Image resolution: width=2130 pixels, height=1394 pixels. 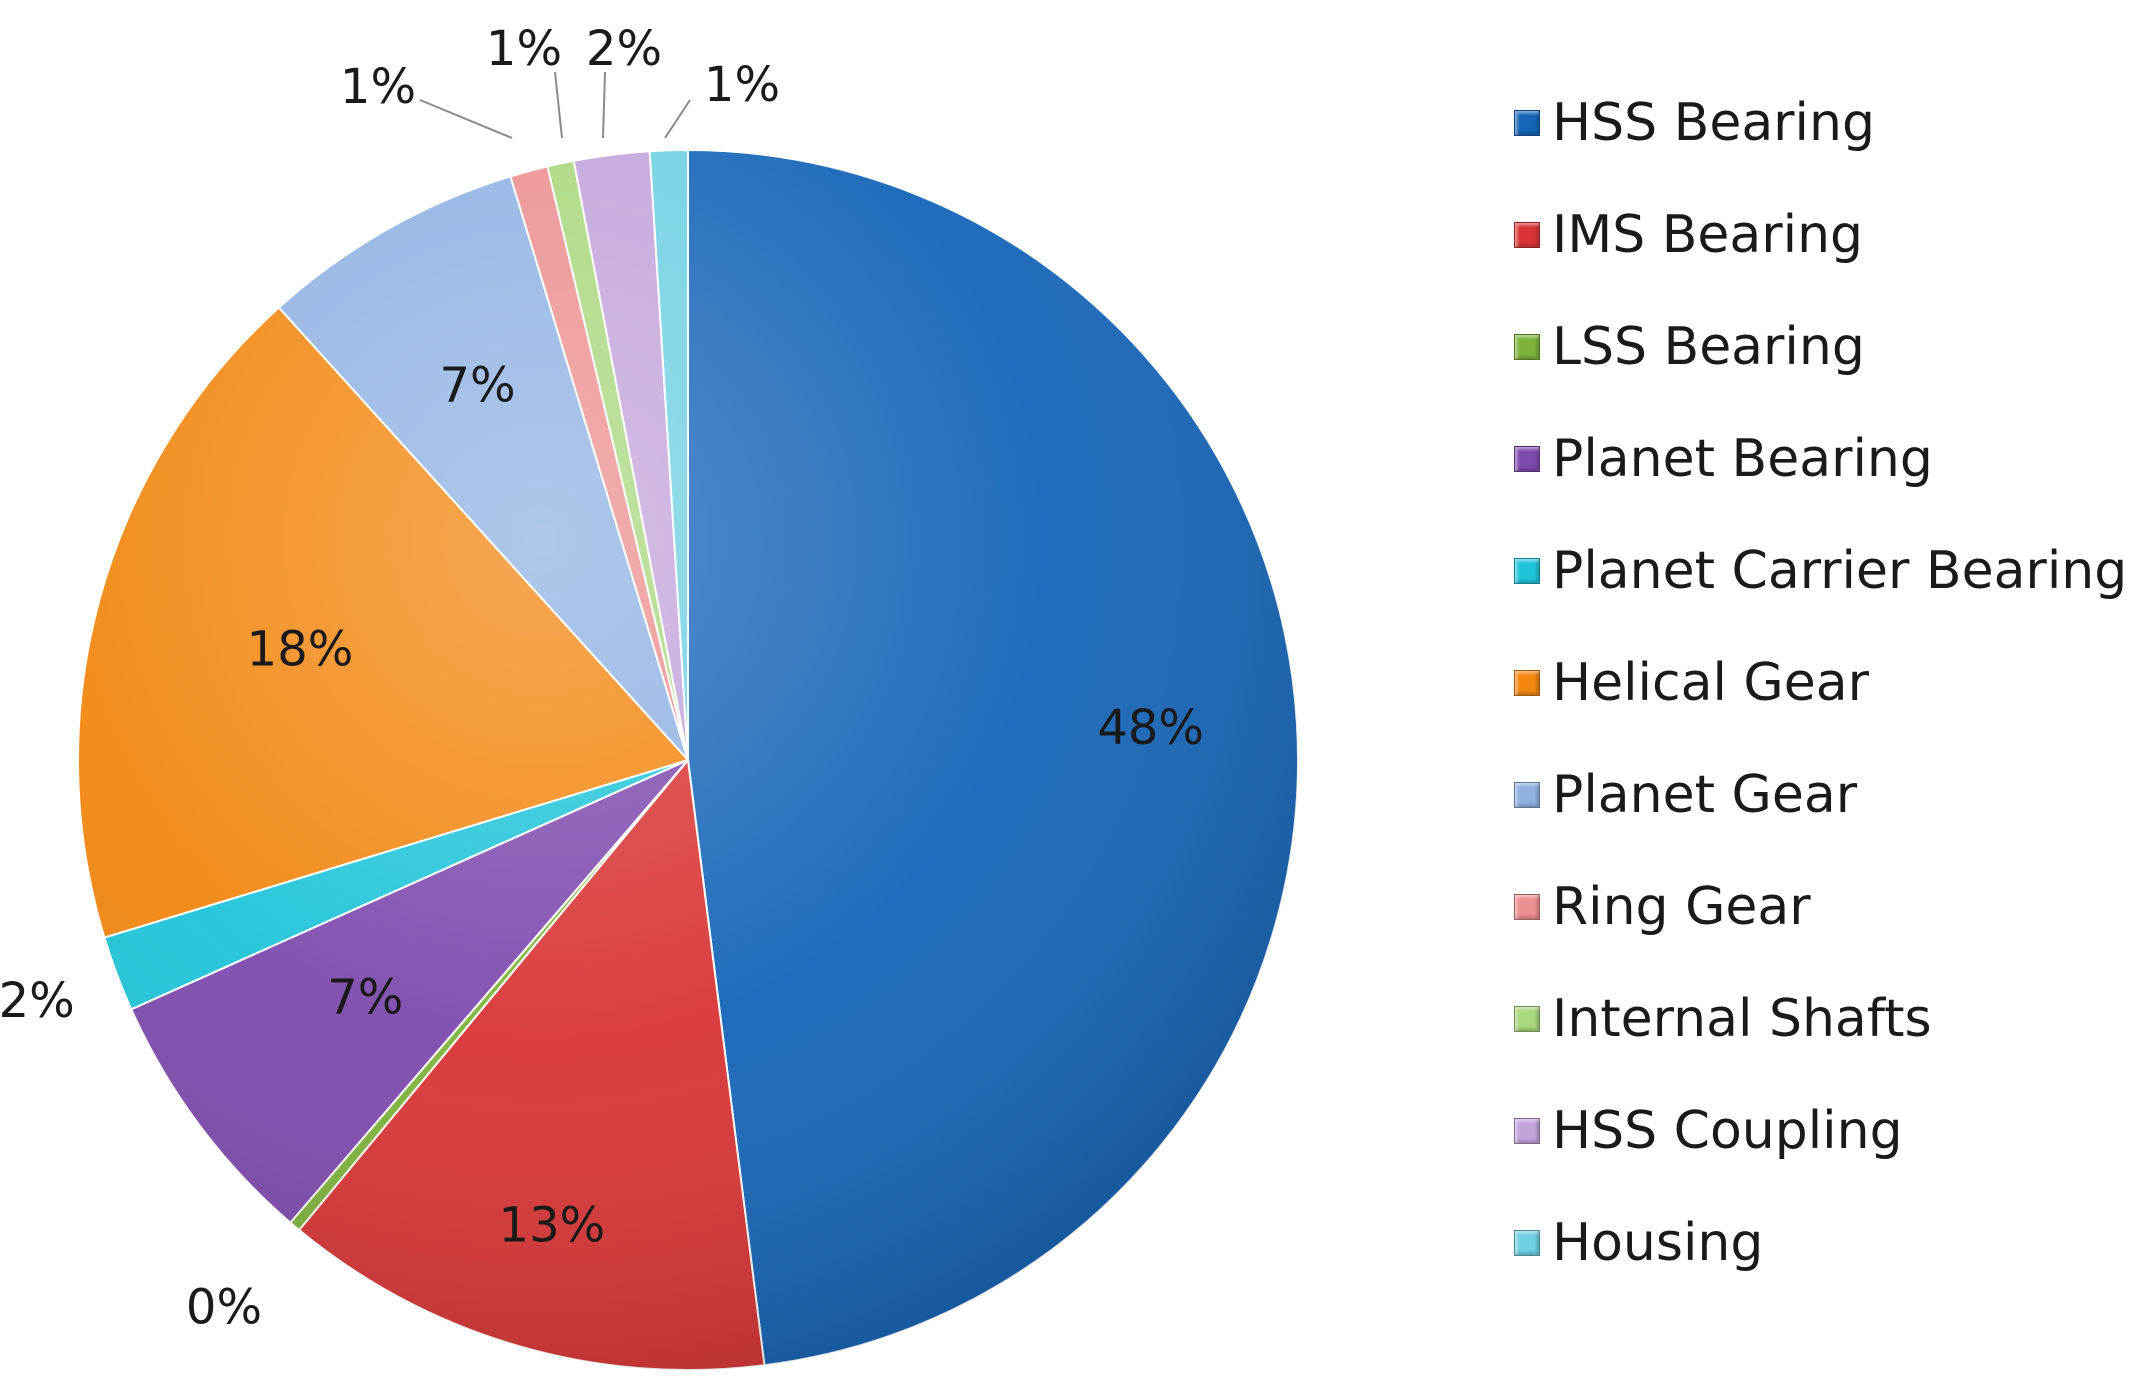 What do you see at coordinates (365, 998) in the screenshot?
I see `data-label-planet-bearing: 7%` at bounding box center [365, 998].